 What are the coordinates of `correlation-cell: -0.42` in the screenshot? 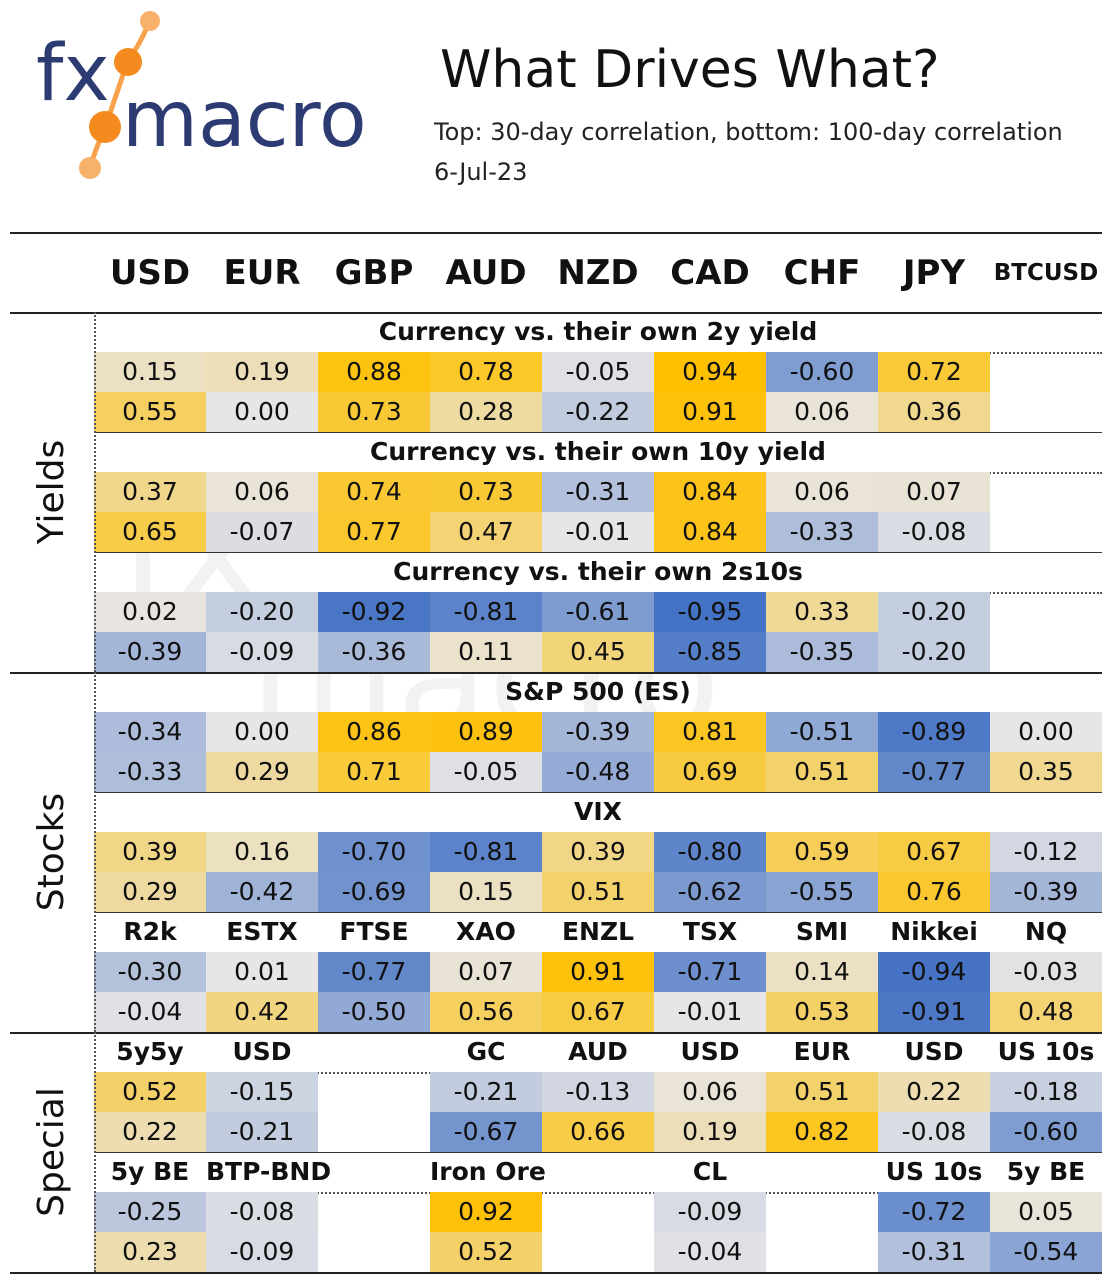 It's located at (262, 892).